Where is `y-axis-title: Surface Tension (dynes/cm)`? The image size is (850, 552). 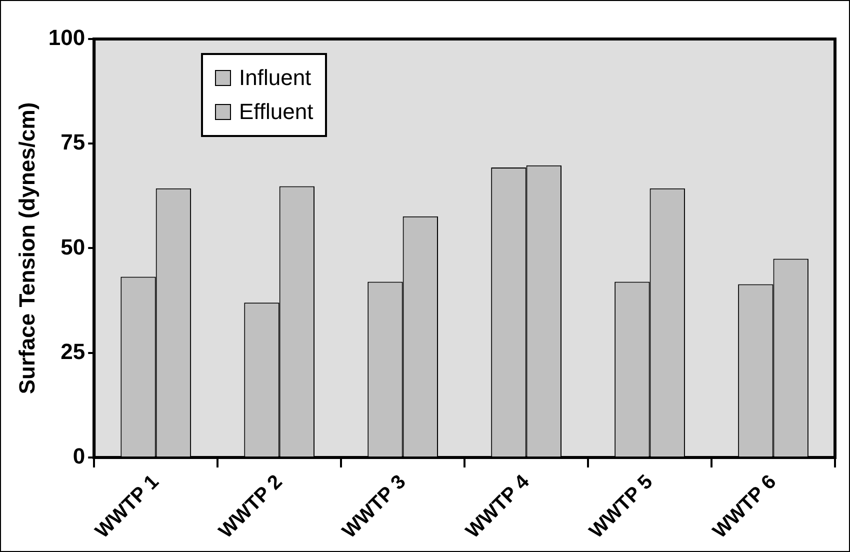
y-axis-title: Surface Tension (dynes/cm) is located at coordinates (27, 248).